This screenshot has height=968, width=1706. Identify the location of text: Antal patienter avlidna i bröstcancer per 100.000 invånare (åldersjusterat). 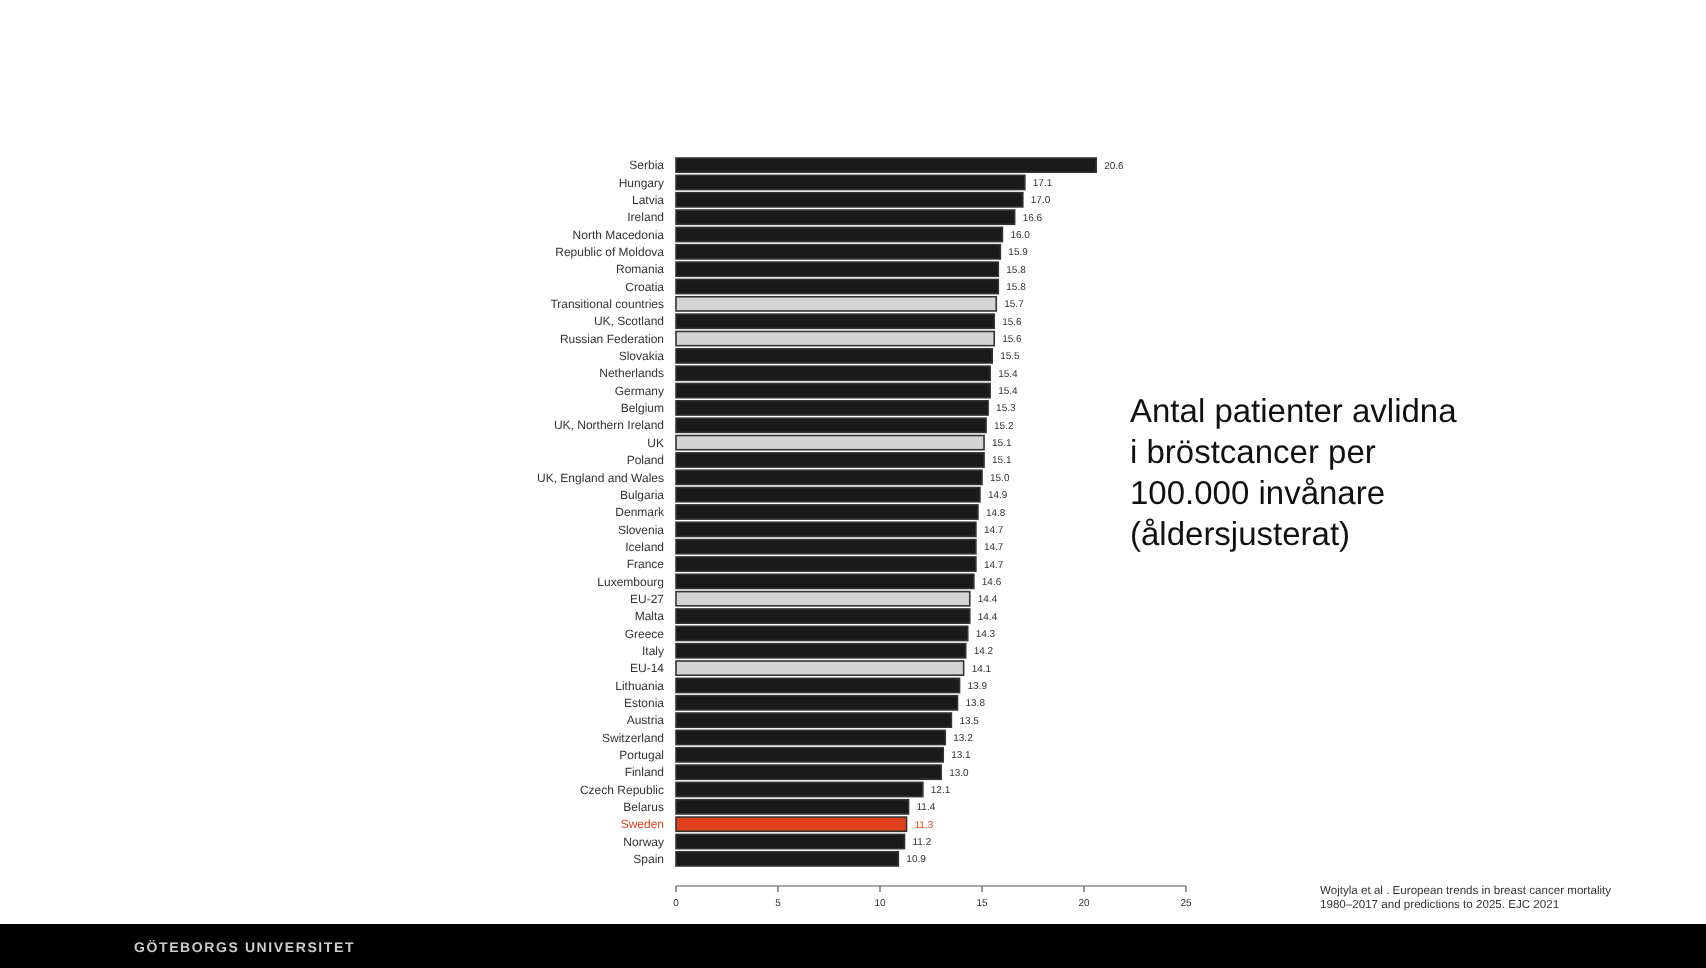
(1294, 473).